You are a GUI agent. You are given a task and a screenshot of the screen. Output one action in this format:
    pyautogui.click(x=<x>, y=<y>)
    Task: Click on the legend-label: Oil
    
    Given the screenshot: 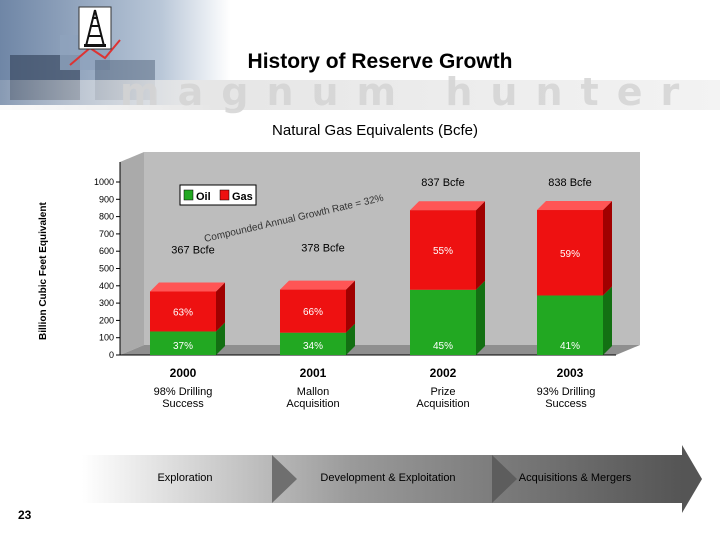 What is the action you would take?
    pyautogui.click(x=203, y=197)
    